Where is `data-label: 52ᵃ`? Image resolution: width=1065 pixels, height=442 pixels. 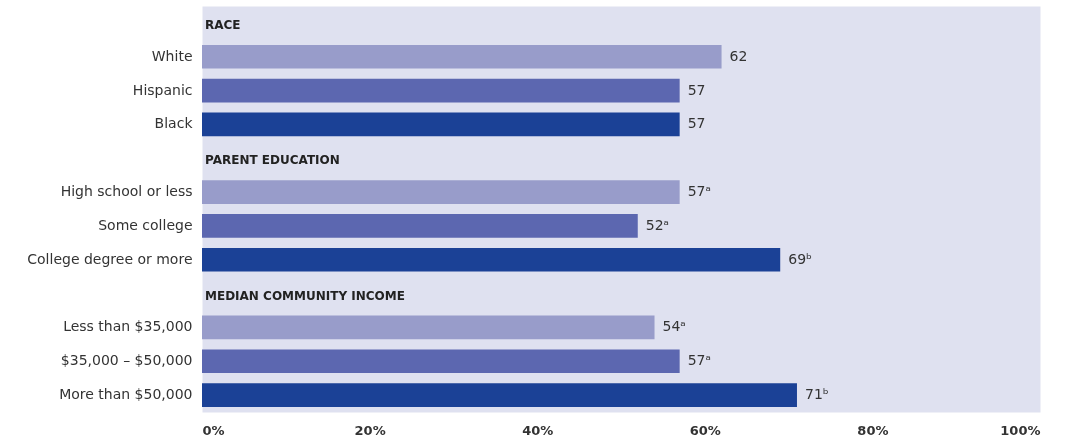
data-label: 52ᵃ is located at coordinates (657, 224).